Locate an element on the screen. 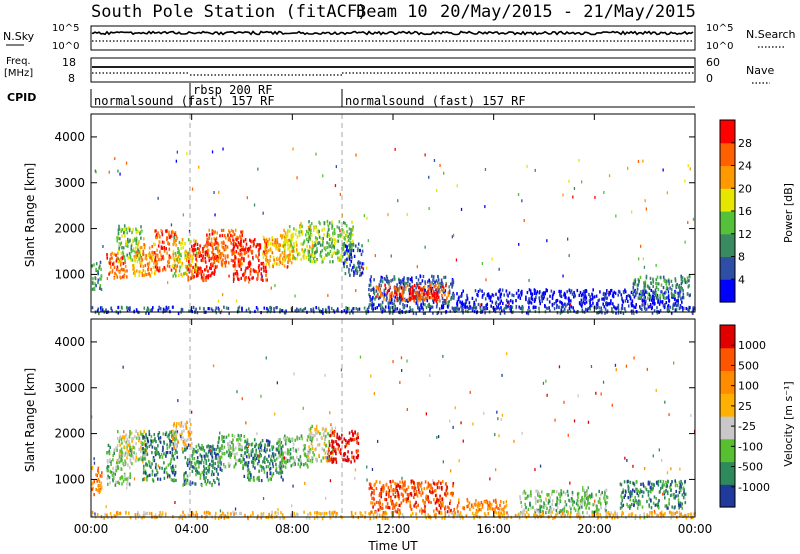 The width and height of the screenshot is (800, 554). colorbar-tick-label: 8 is located at coordinates (741, 257).